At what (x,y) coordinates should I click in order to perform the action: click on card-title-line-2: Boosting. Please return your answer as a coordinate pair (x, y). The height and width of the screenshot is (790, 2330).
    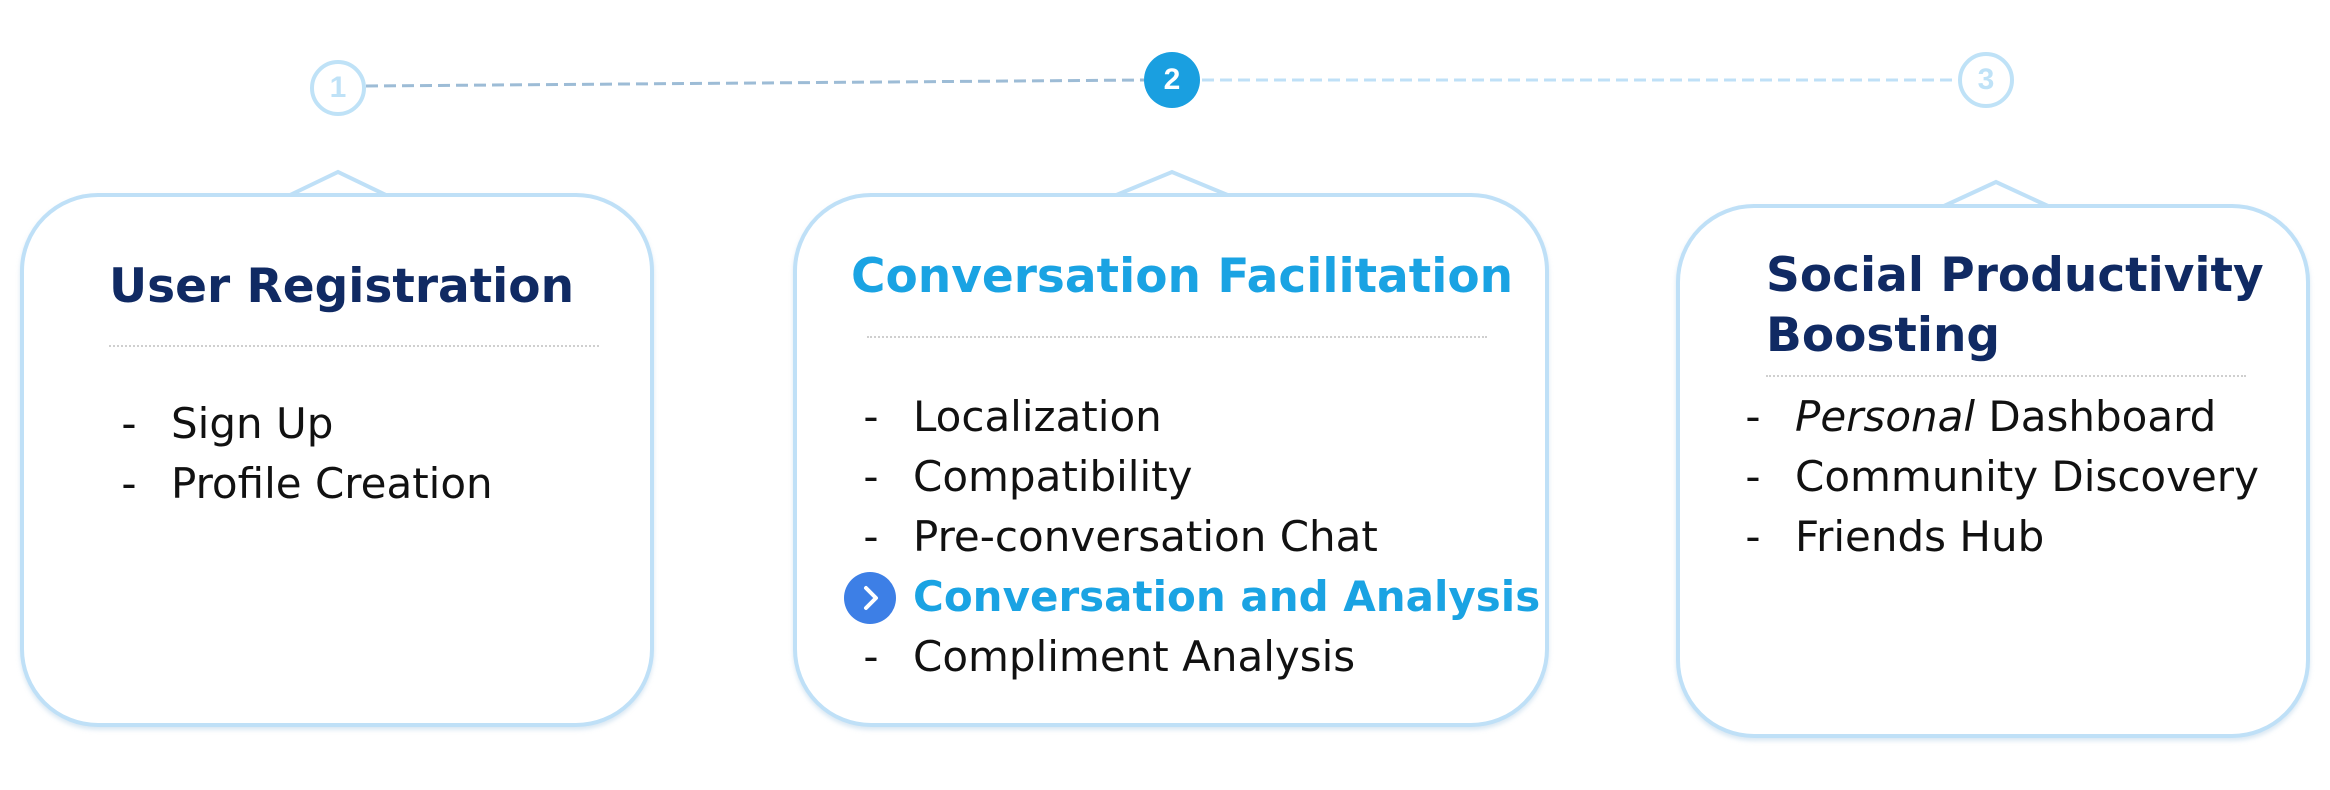
    Looking at the image, I should click on (1883, 335).